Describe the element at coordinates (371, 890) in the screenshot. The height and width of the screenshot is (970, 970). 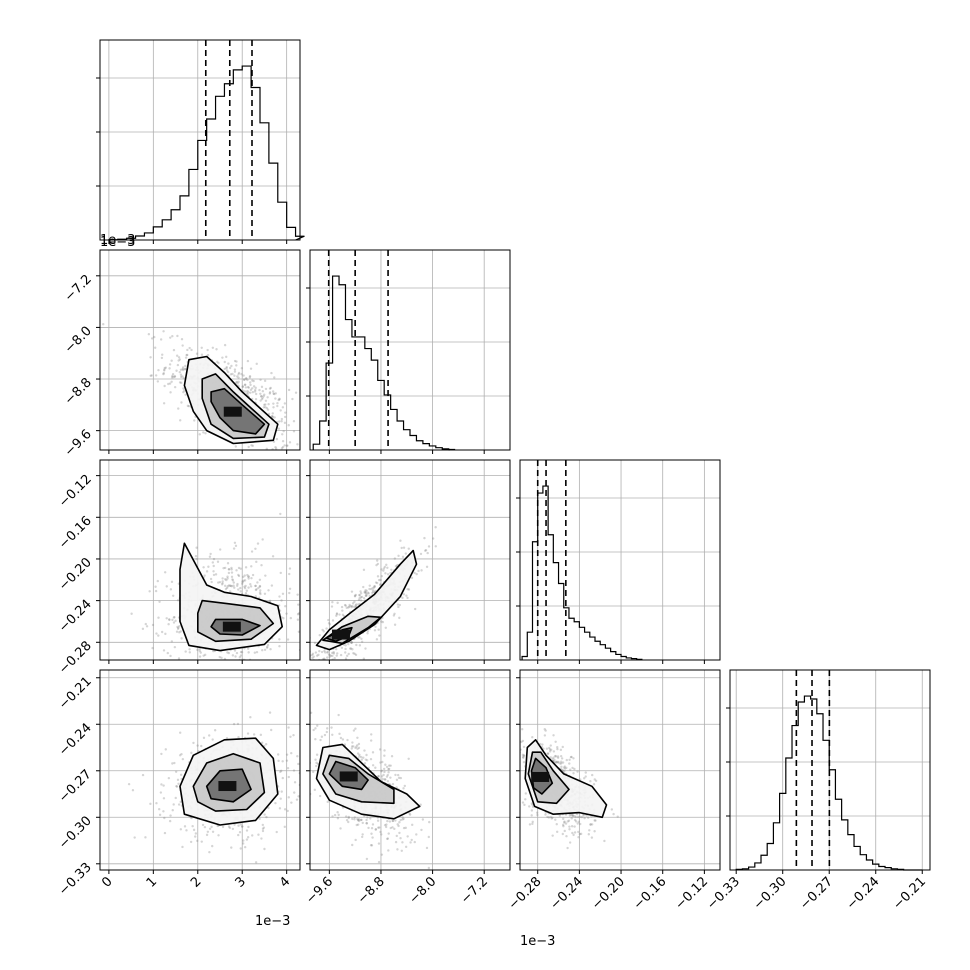
I see `x-tick-label: −8.8` at that location.